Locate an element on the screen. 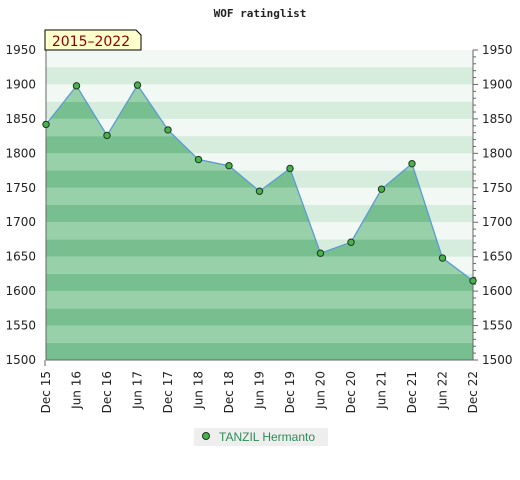 The height and width of the screenshot is (480, 520). x-tick-label: Dec 22 is located at coordinates (473, 392).